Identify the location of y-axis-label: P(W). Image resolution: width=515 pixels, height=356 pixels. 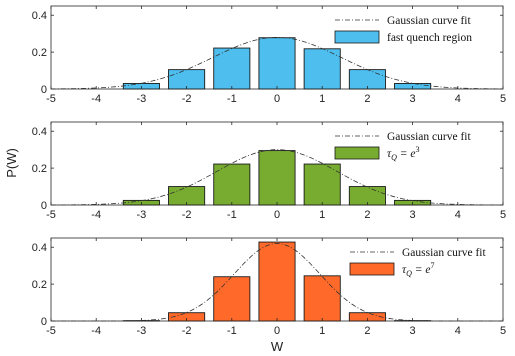
(11, 163).